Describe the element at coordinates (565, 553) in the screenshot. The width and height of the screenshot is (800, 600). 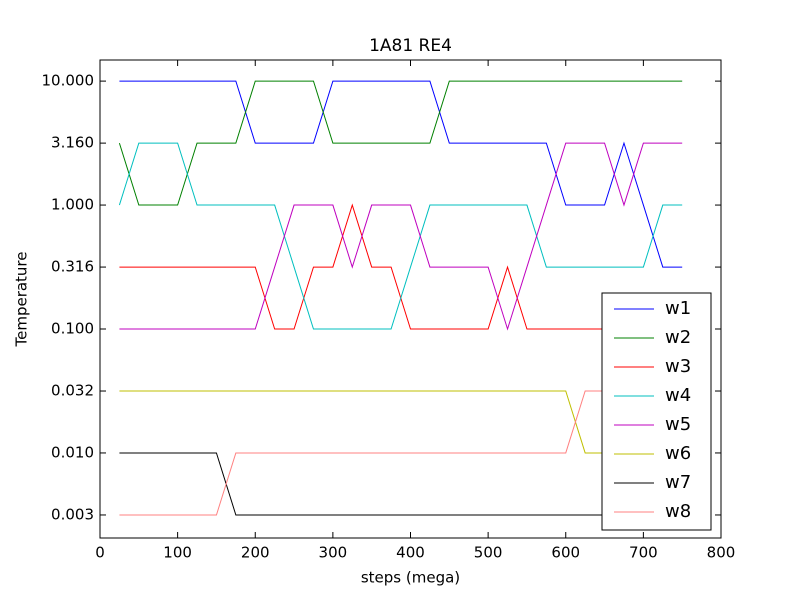
I see `x-tick-label: 600` at that location.